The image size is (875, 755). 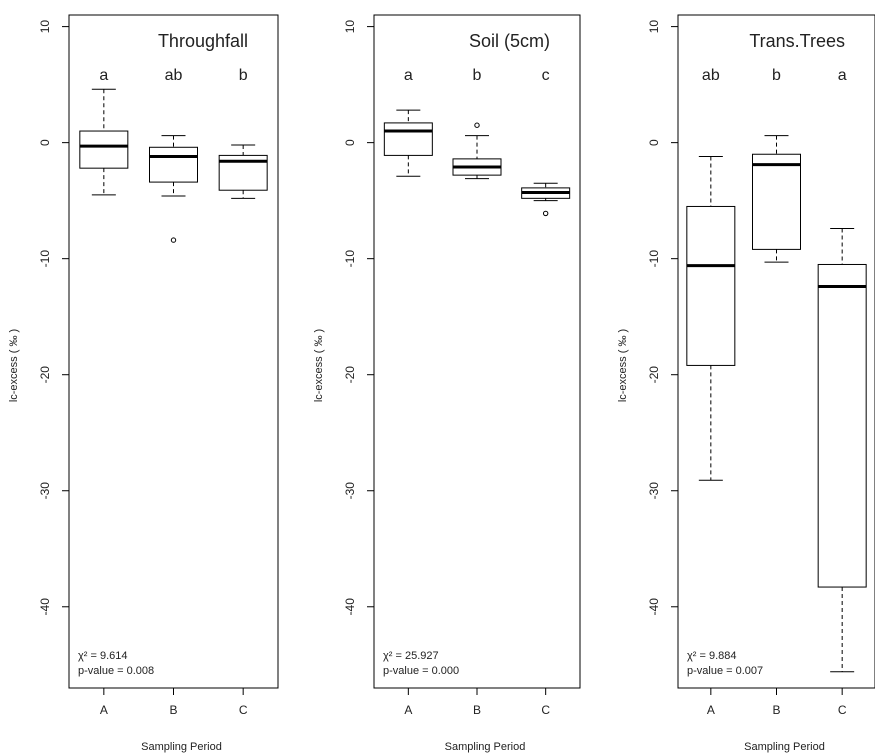 What do you see at coordinates (411, 656) in the screenshot?
I see `chi-square-stat: χ² = 25.927` at bounding box center [411, 656].